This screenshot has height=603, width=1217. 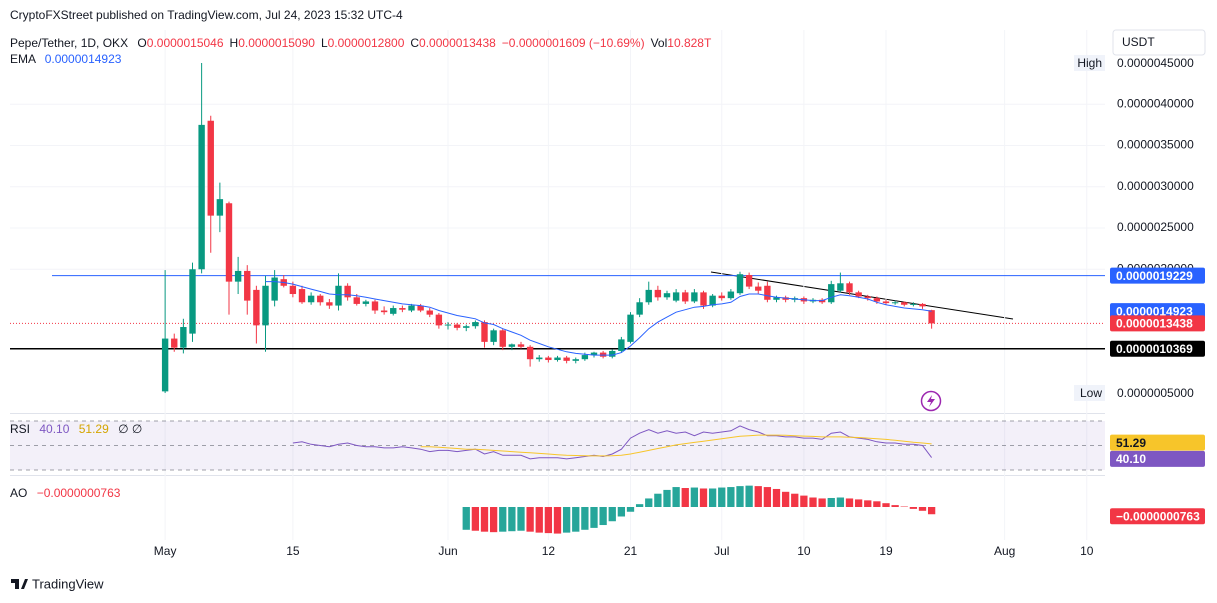 What do you see at coordinates (76, 429) in the screenshot?
I see `rsi-legend: RSI 40.10 51.29 ∅ ∅` at bounding box center [76, 429].